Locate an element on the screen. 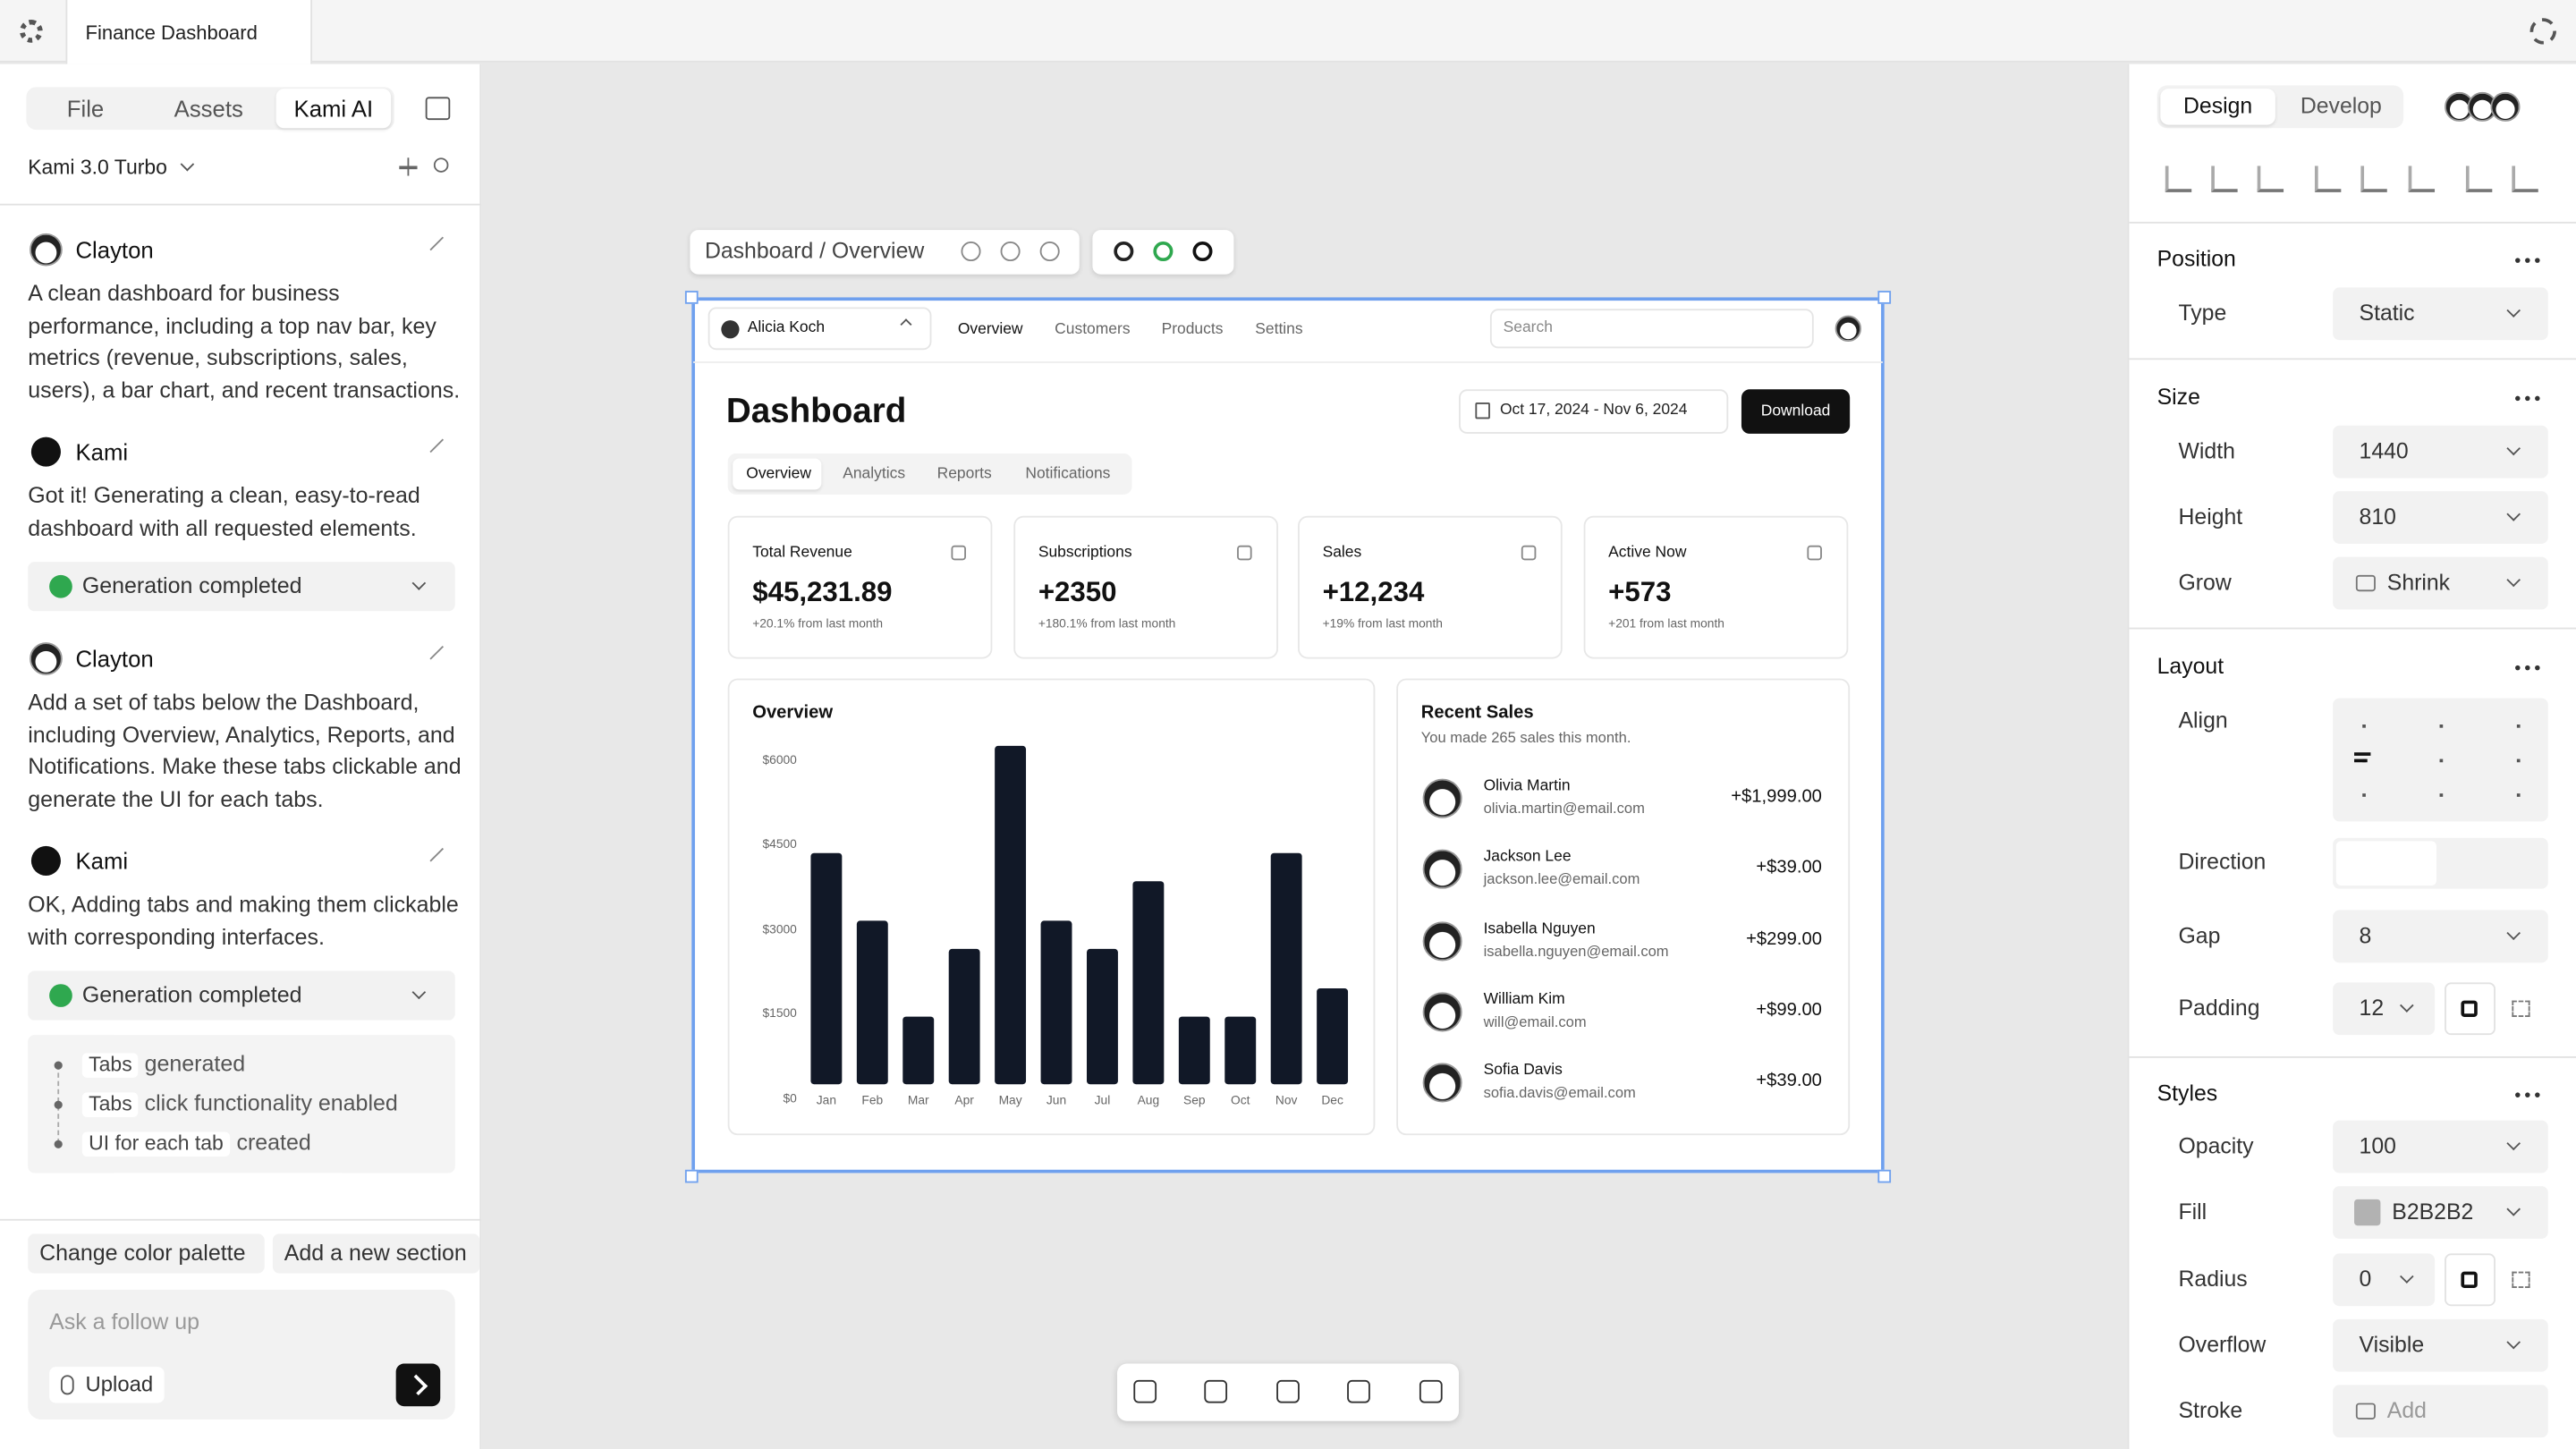 Image resolution: width=2576 pixels, height=1449 pixels. nav-link: Overview is located at coordinates (990, 329).